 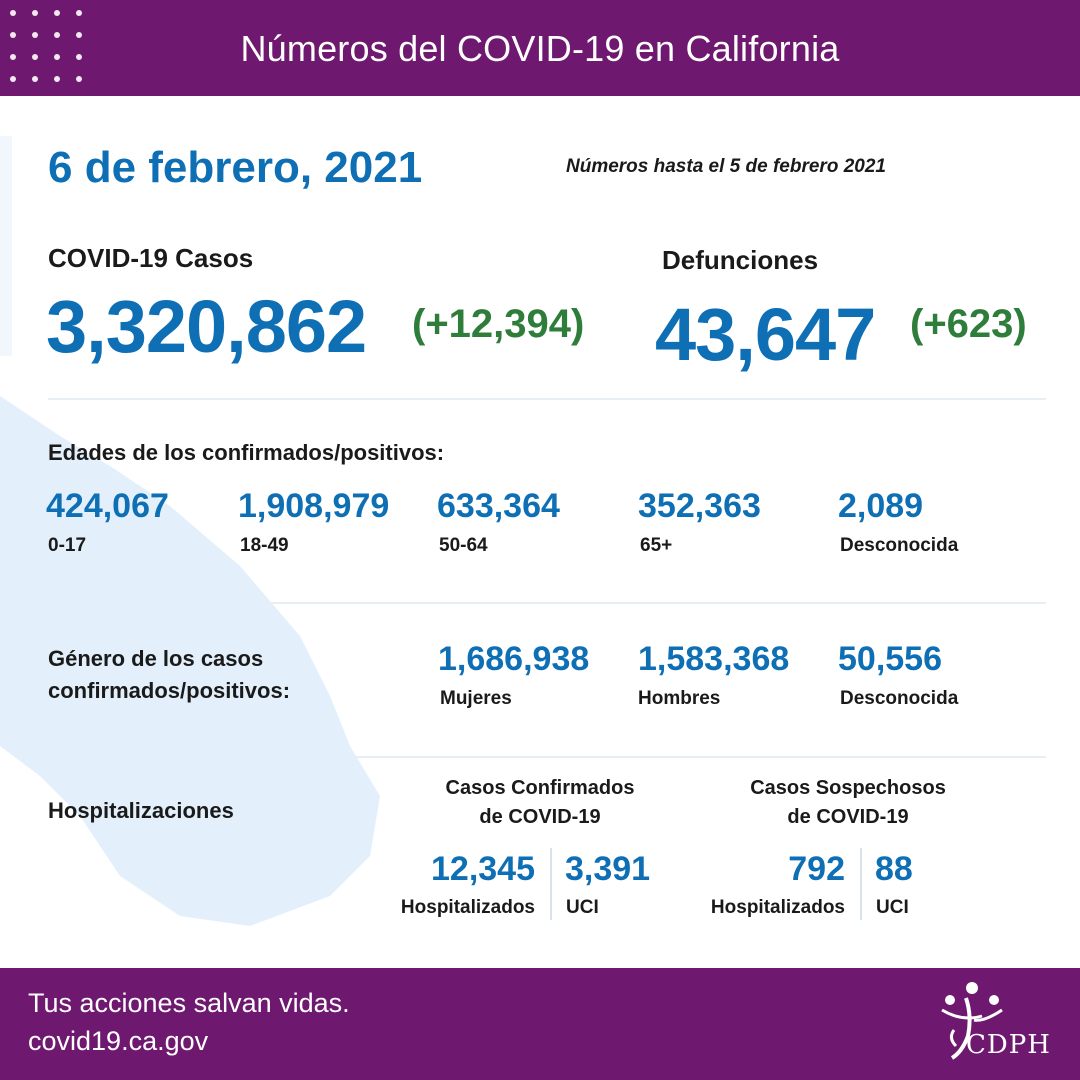 I want to click on deaths-delta: (+623), so click(x=968, y=324).